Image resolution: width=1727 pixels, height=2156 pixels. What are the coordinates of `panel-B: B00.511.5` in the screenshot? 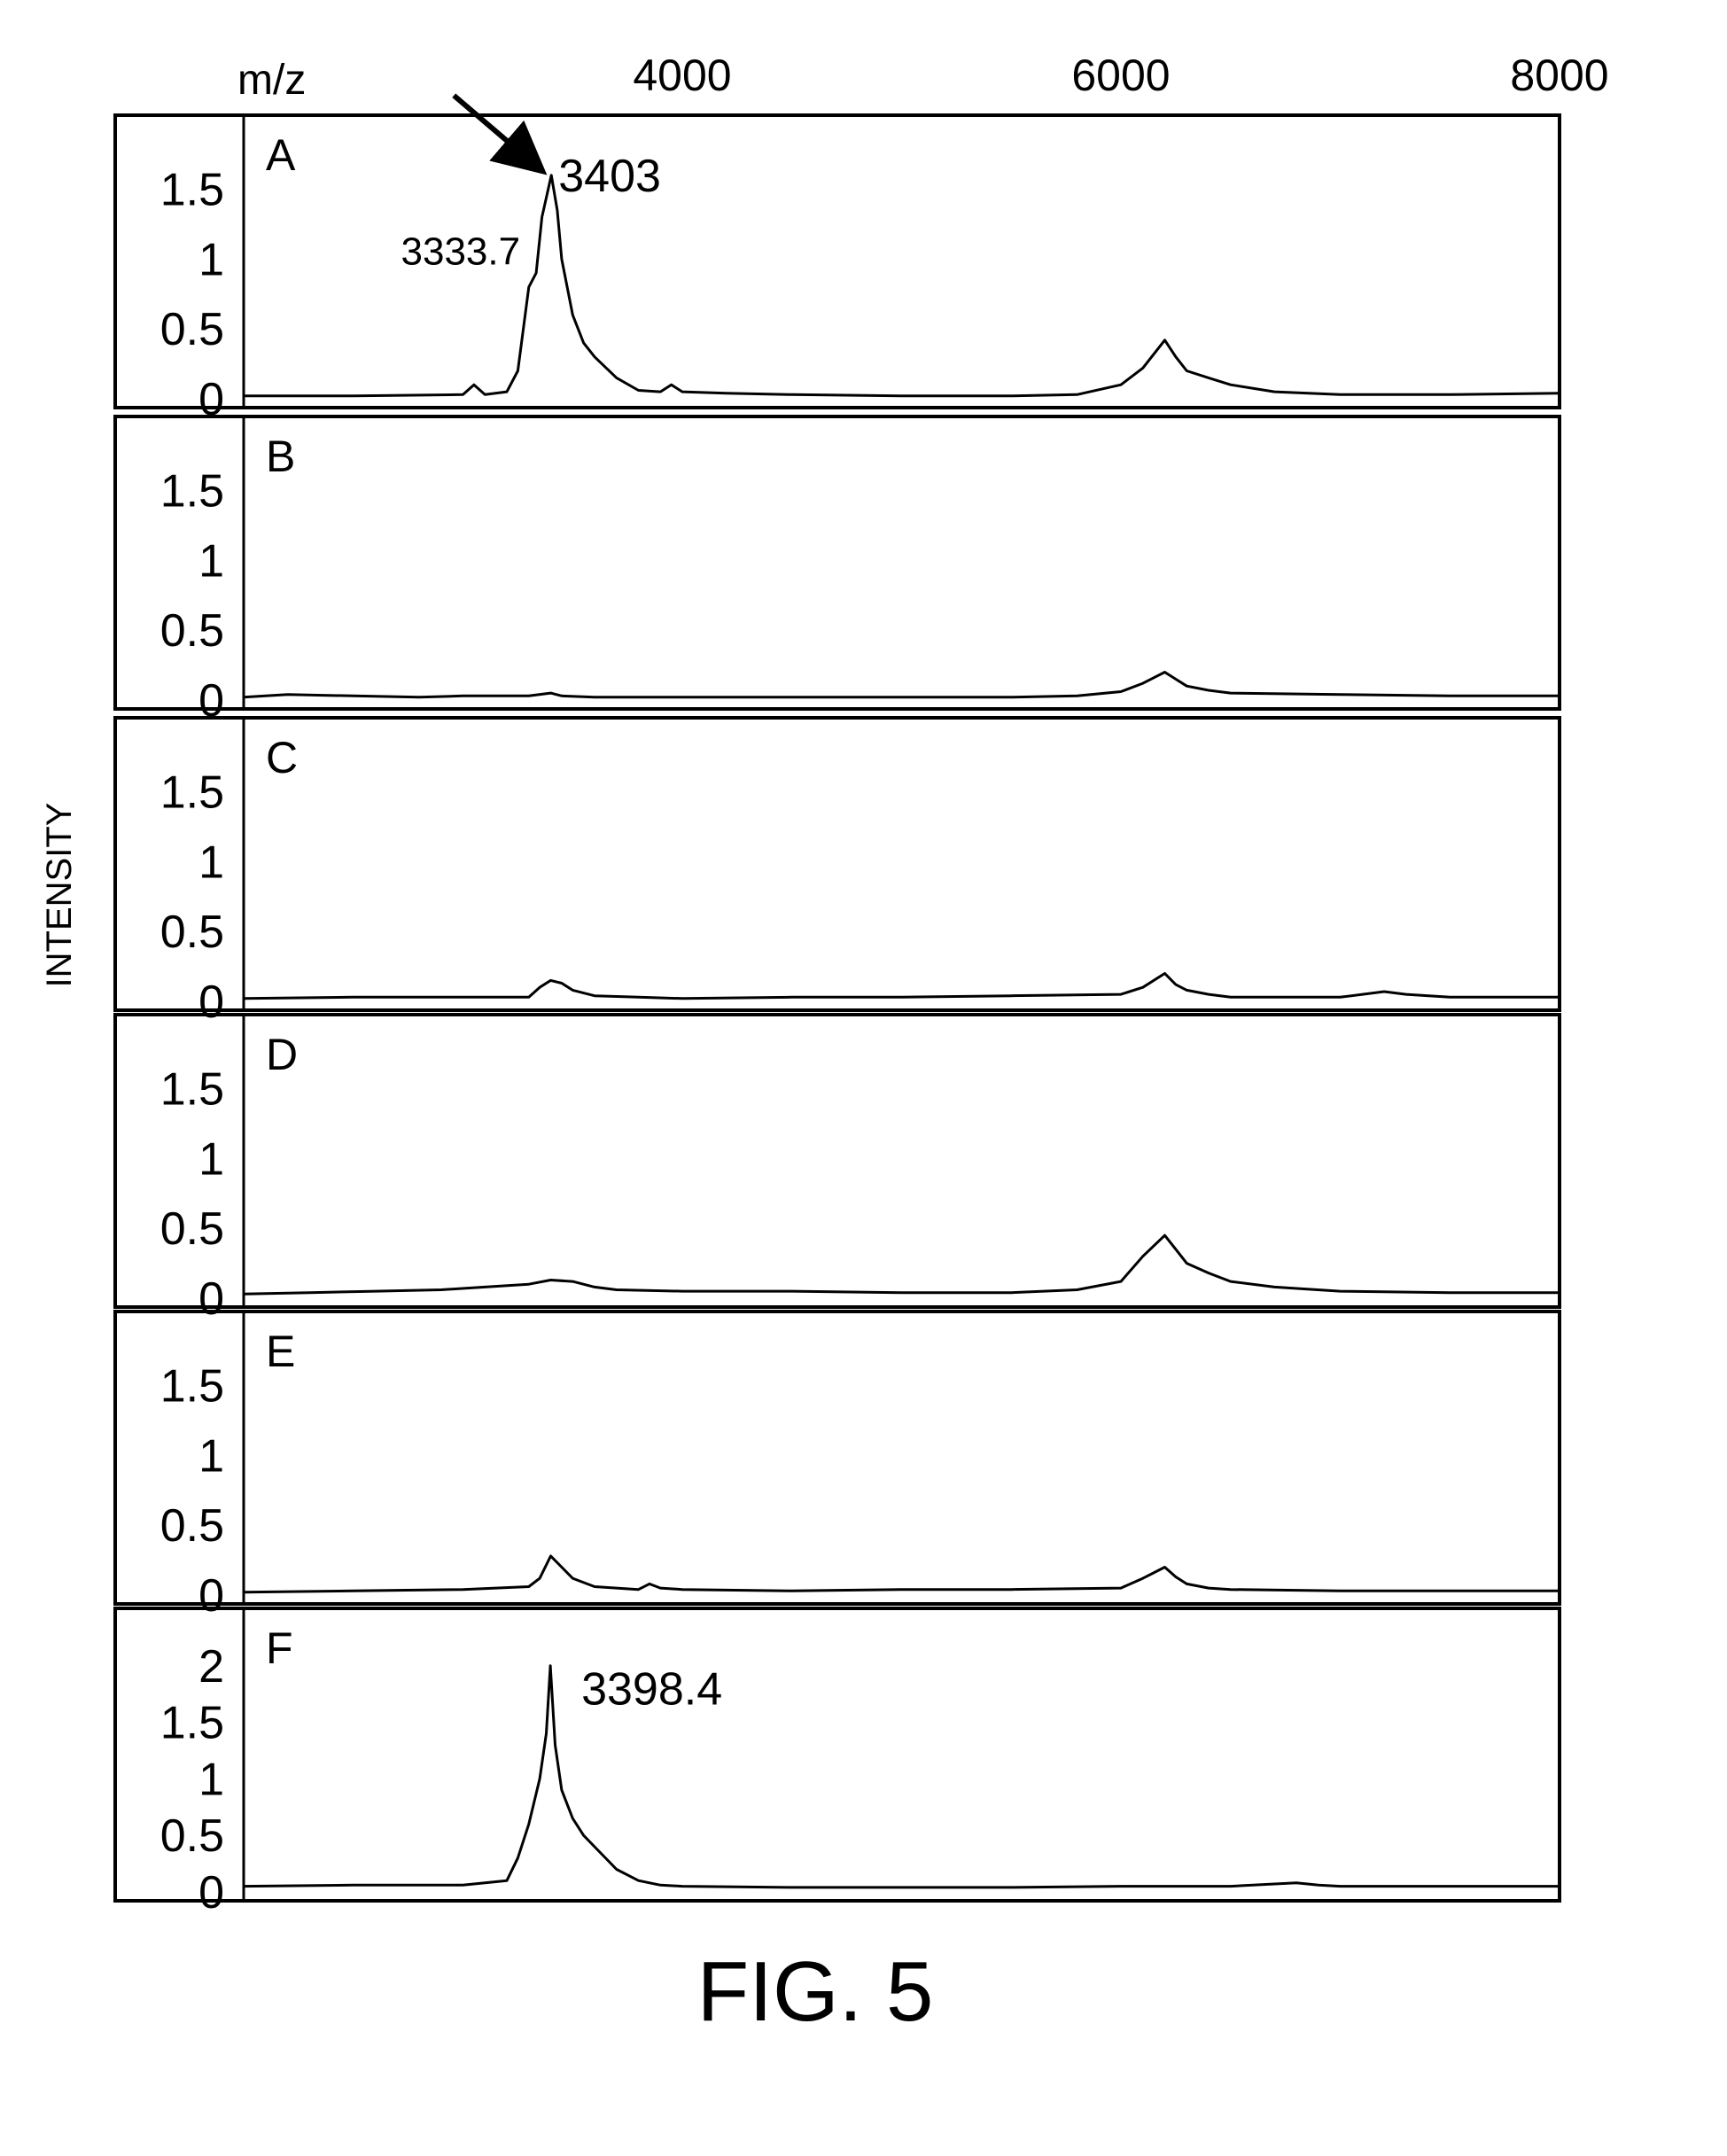 It's located at (837, 571).